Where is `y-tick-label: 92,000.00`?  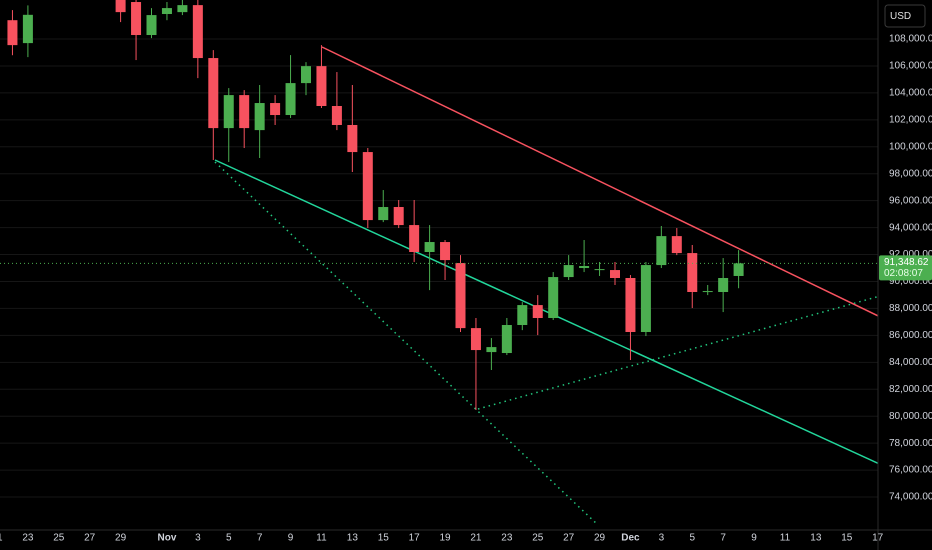
y-tick-label: 92,000.00 is located at coordinates (910, 254).